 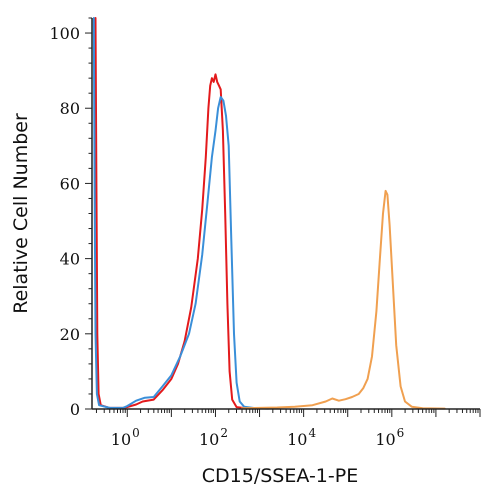 What do you see at coordinates (70, 108) in the screenshot?
I see `y-tick-label: 80` at bounding box center [70, 108].